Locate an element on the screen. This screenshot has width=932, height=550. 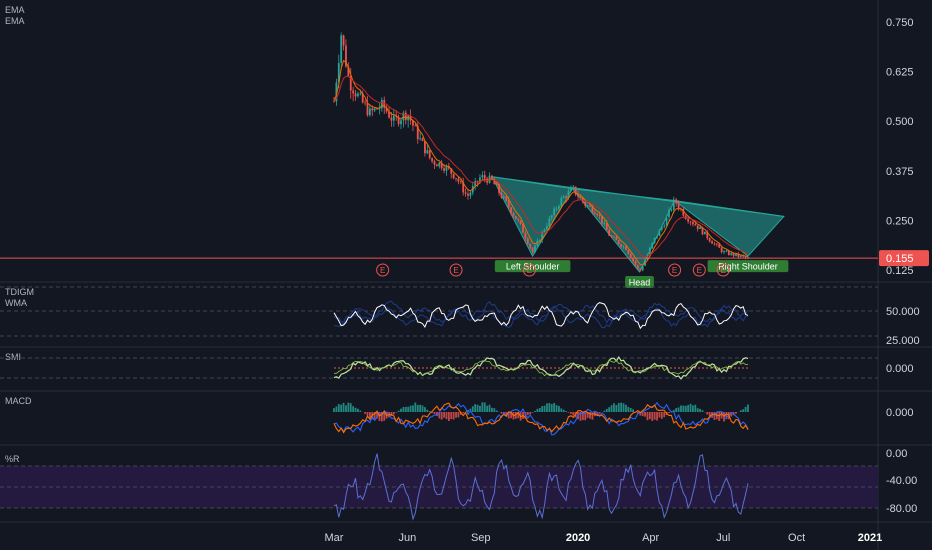
tdigm-band-upper is located at coordinates (541, 312).